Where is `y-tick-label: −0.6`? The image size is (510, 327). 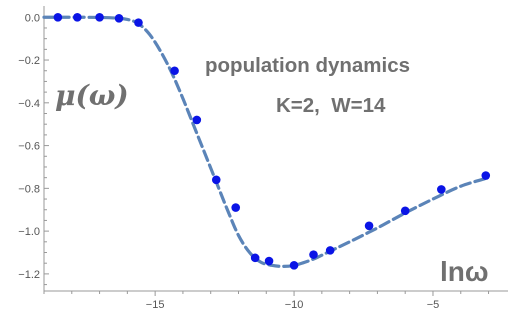
y-tick-label: −0.6 is located at coordinates (29, 147).